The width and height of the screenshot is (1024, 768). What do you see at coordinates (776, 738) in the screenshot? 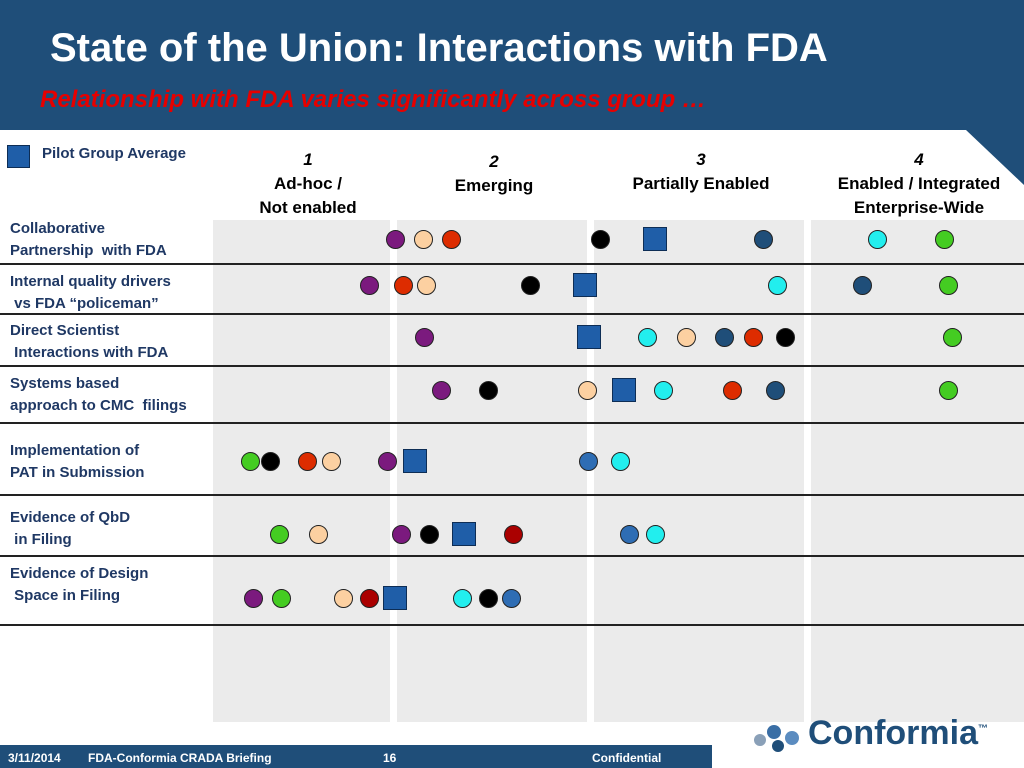
I see `conformia-logo-icon` at bounding box center [776, 738].